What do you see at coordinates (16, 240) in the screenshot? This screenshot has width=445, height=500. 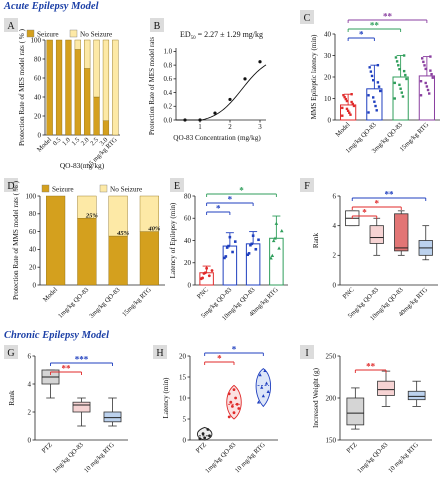 I see `panel-d-y-axis-label: Protection Rate of MMS model rats ( % )` at bounding box center [16, 240].